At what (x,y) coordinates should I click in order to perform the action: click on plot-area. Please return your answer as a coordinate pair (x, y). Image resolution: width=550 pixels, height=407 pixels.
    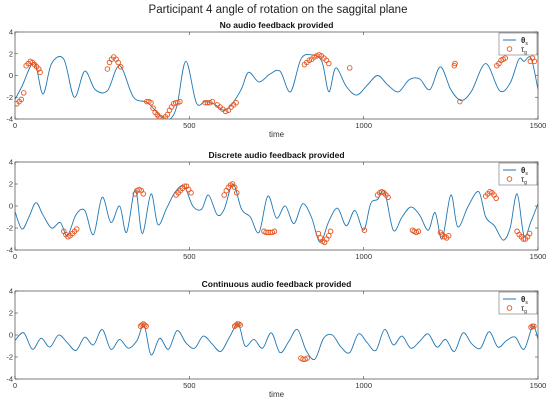
    Looking at the image, I should click on (276, 341).